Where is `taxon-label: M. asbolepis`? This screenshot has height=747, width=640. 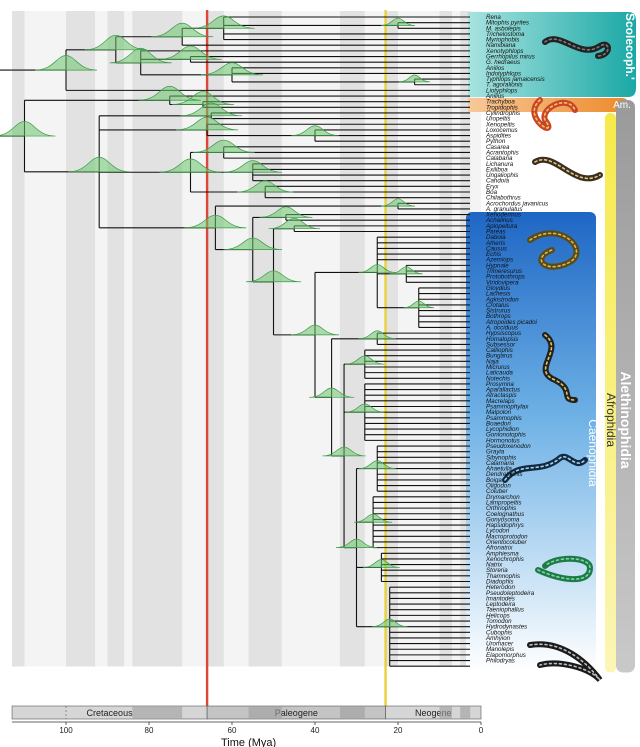
taxon-label: M. asbolepis is located at coordinates (503, 28).